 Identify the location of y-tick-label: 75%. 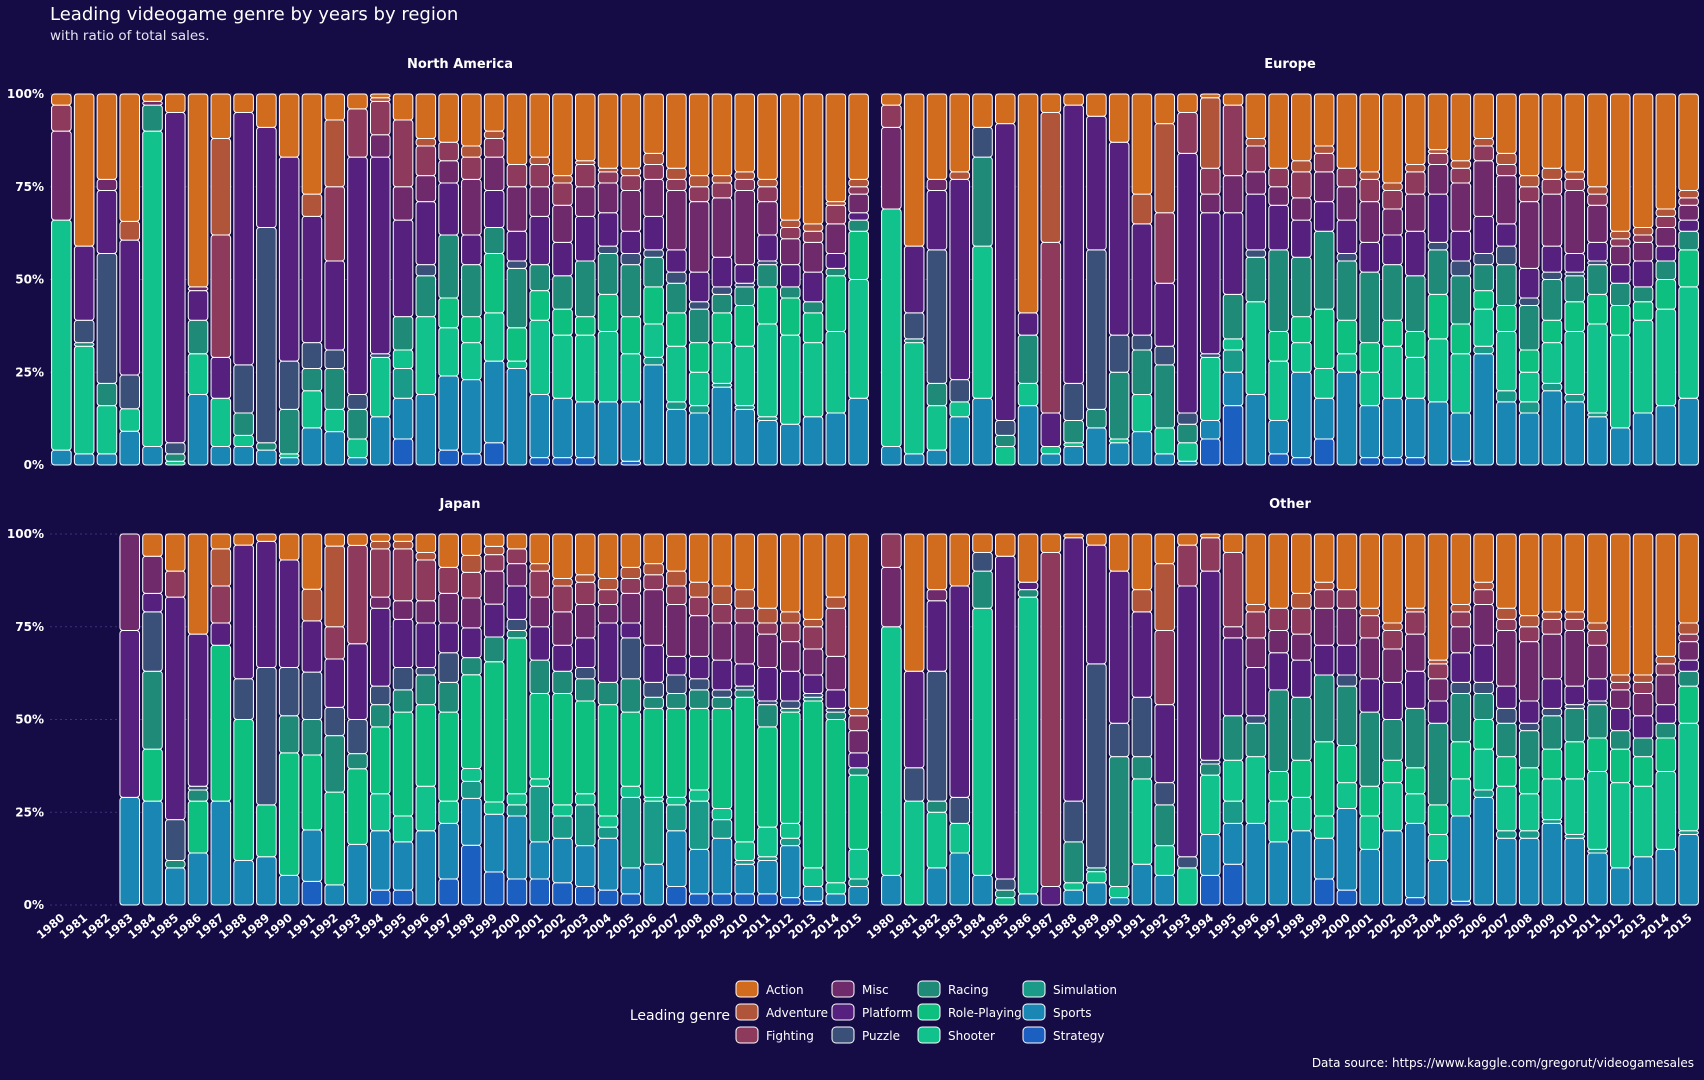
(29, 187).